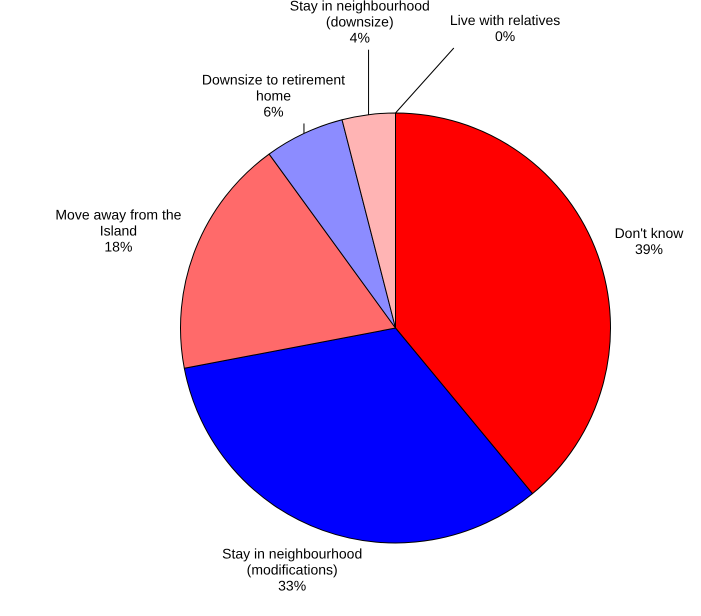  I want to click on slice-label: Don't know, so click(649, 232).